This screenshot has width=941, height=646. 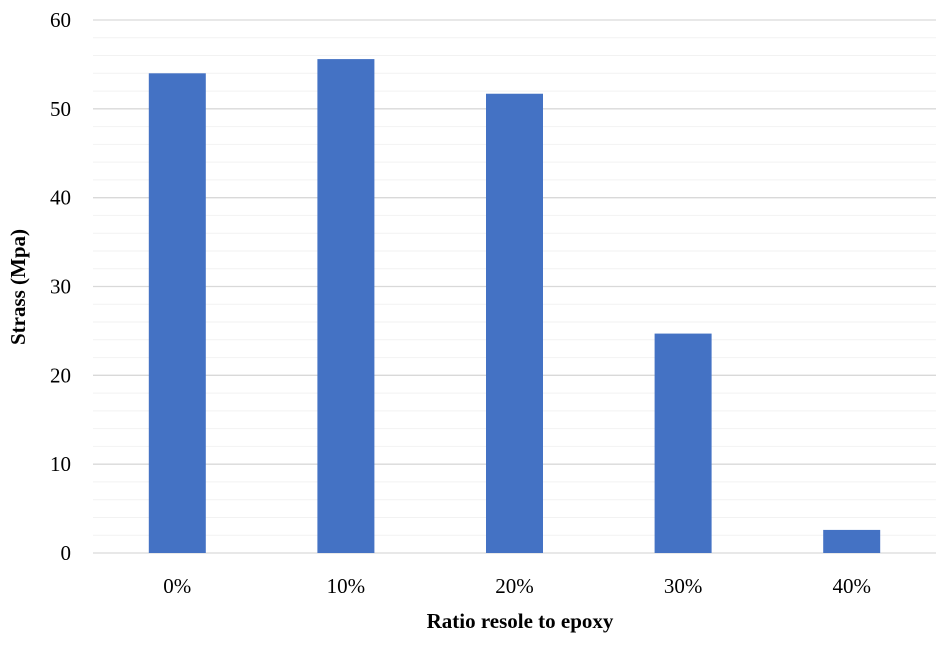 I want to click on x-tick-label: 30%, so click(x=683, y=586).